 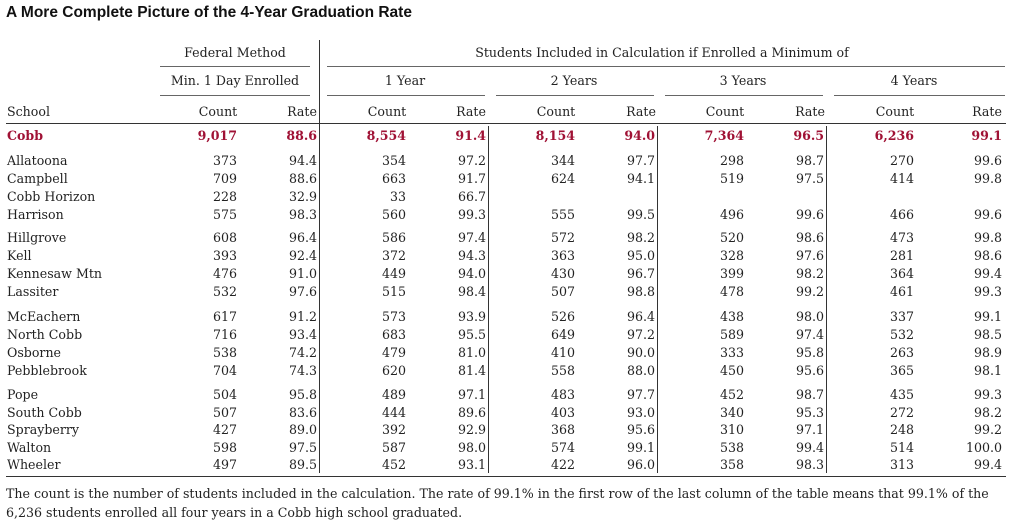 I want to click on rate-cell: 95.5, so click(x=471, y=334).